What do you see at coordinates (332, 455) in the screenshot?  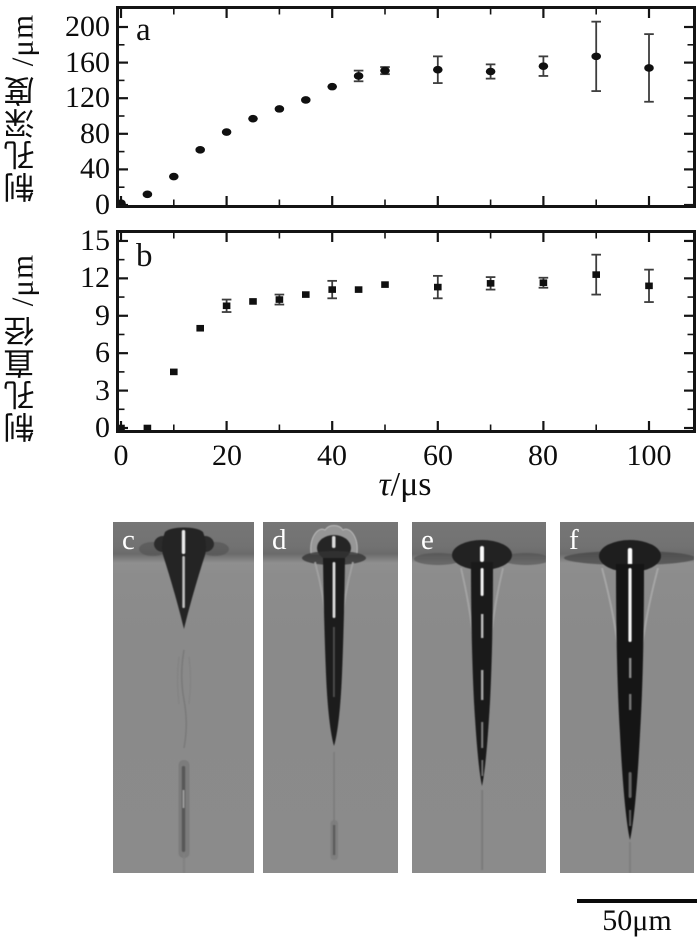 I see `x-tick-label: 40` at bounding box center [332, 455].